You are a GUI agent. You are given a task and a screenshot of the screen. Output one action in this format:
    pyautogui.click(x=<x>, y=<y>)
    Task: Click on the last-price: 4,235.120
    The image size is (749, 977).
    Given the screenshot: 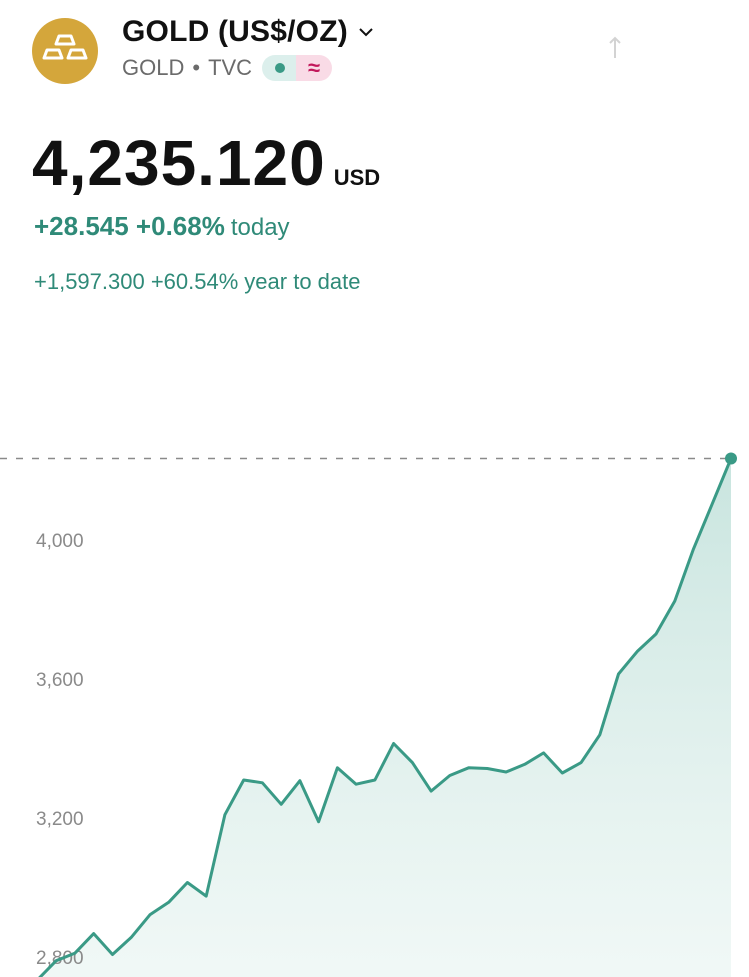 What is the action you would take?
    pyautogui.click(x=179, y=163)
    